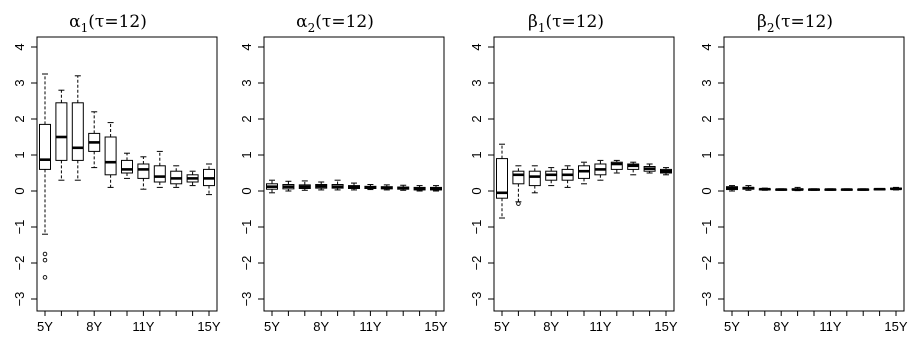 Image resolution: width=922 pixels, height=342 pixels. I want to click on panel-title: α2(τ=12), so click(335, 23).